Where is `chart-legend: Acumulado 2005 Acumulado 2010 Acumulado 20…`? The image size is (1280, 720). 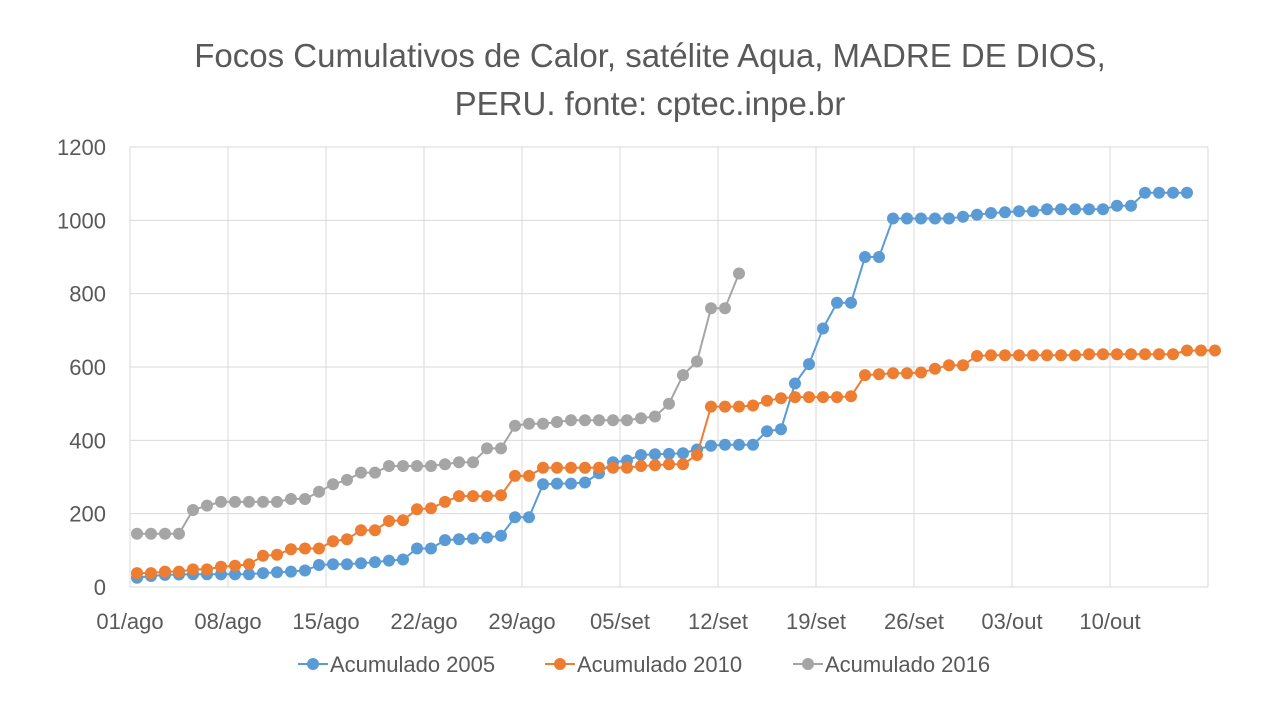
chart-legend: Acumulado 2005 Acumulado 2010 Acumulado 20… is located at coordinates (644, 664).